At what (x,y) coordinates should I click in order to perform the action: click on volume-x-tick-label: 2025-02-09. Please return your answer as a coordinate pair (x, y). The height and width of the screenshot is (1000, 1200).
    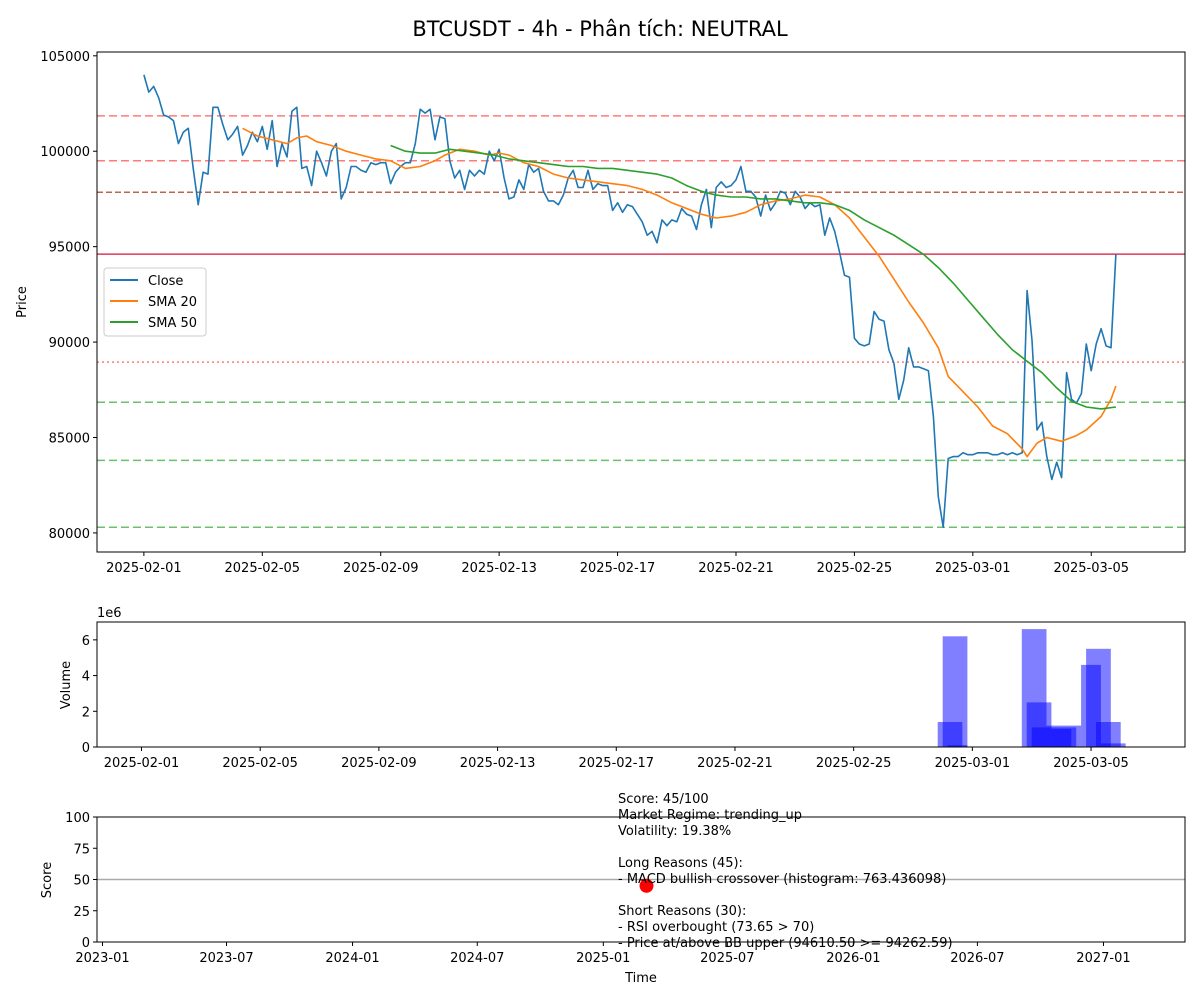
    Looking at the image, I should click on (379, 763).